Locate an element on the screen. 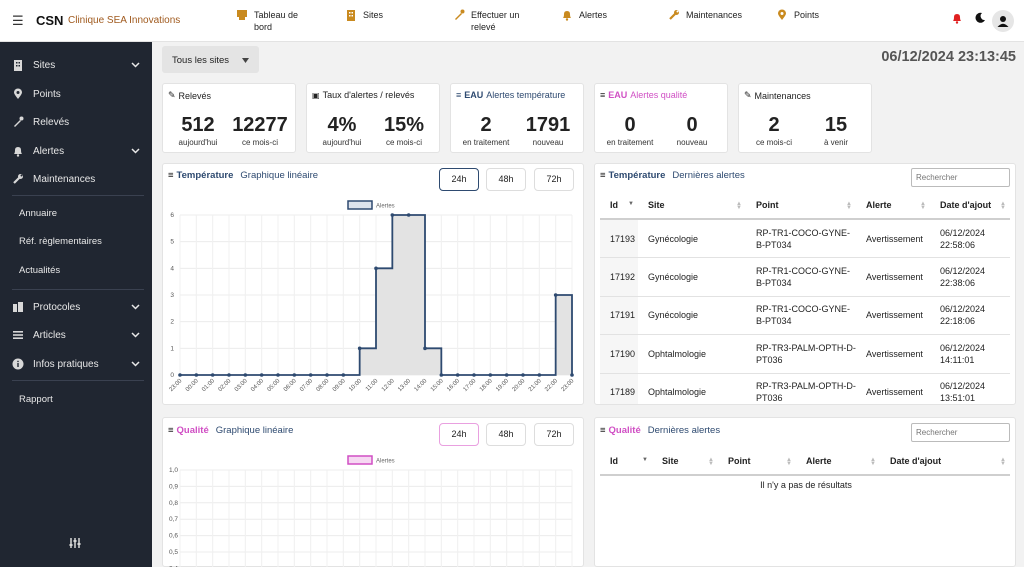 This screenshot has width=1024, height=567. nav-points: Points is located at coordinates (797, 15).